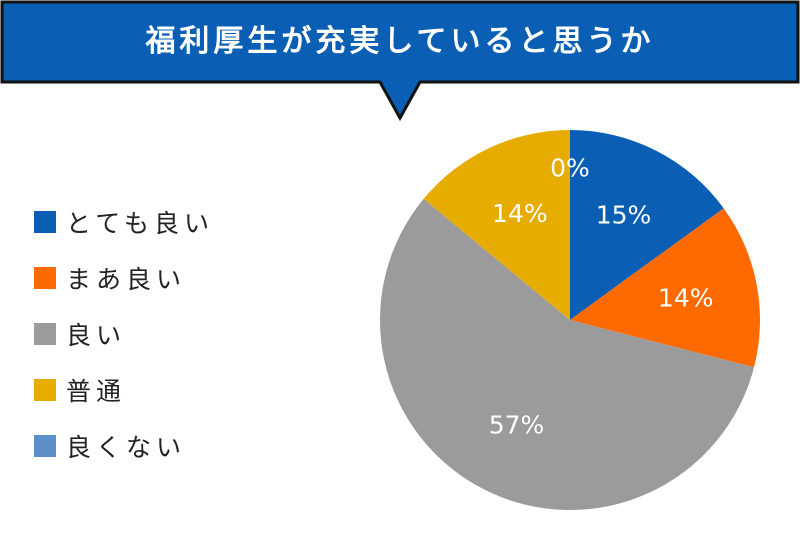  I want to click on legend-label: 普通, so click(96, 391).